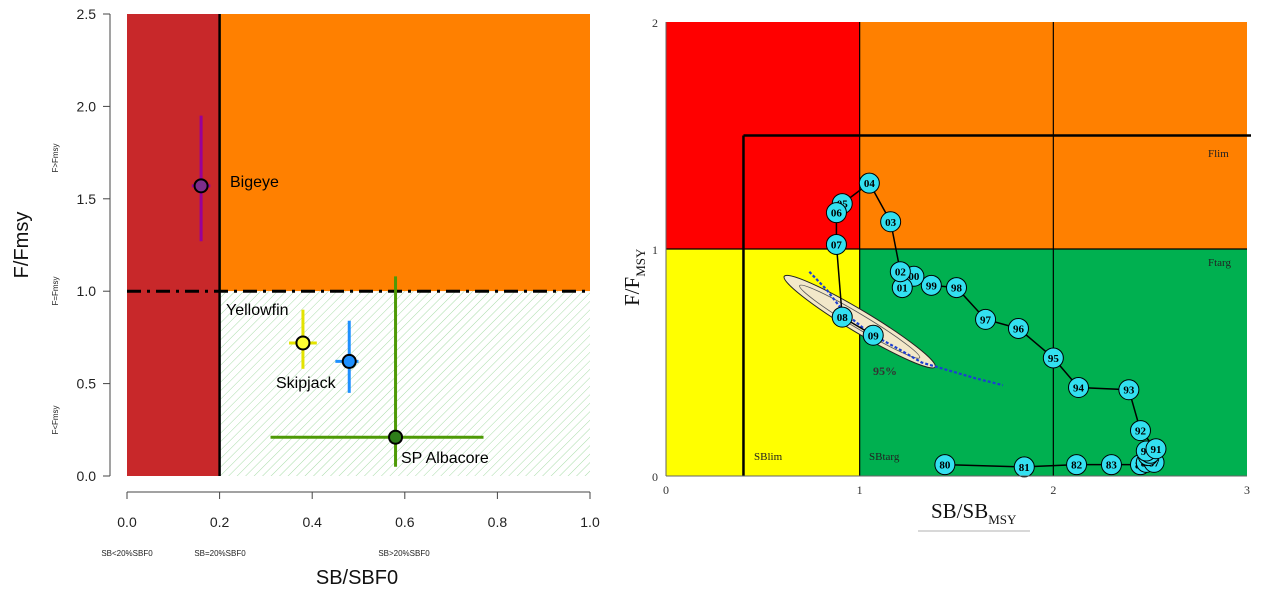 This screenshot has width=1263, height=590. I want to click on left-y-tick-label: 2.5, so click(87, 14).